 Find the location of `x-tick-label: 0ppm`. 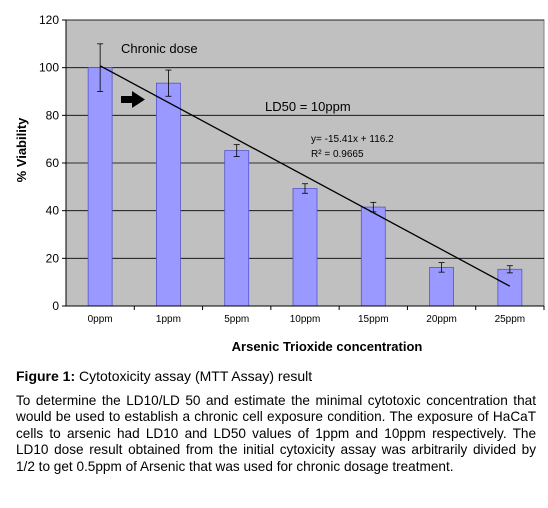

x-tick-label: 0ppm is located at coordinates (100, 319).